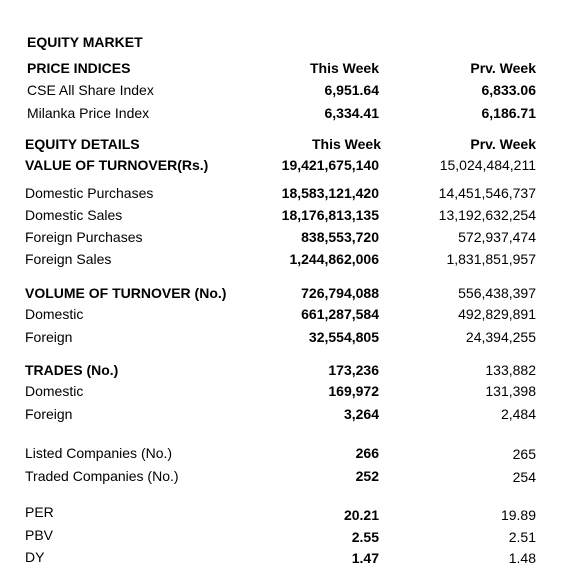 This screenshot has width=567, height=576. I want to click on table-row: CSE All Share Index 6,951.64 6,833.06, so click(283, 90).